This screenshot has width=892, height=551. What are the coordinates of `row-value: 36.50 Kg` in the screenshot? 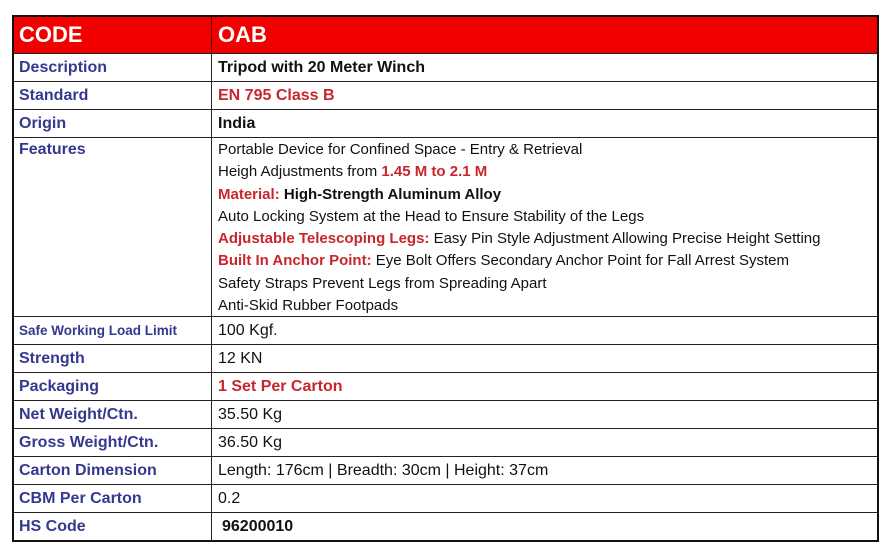 It's located at (250, 442).